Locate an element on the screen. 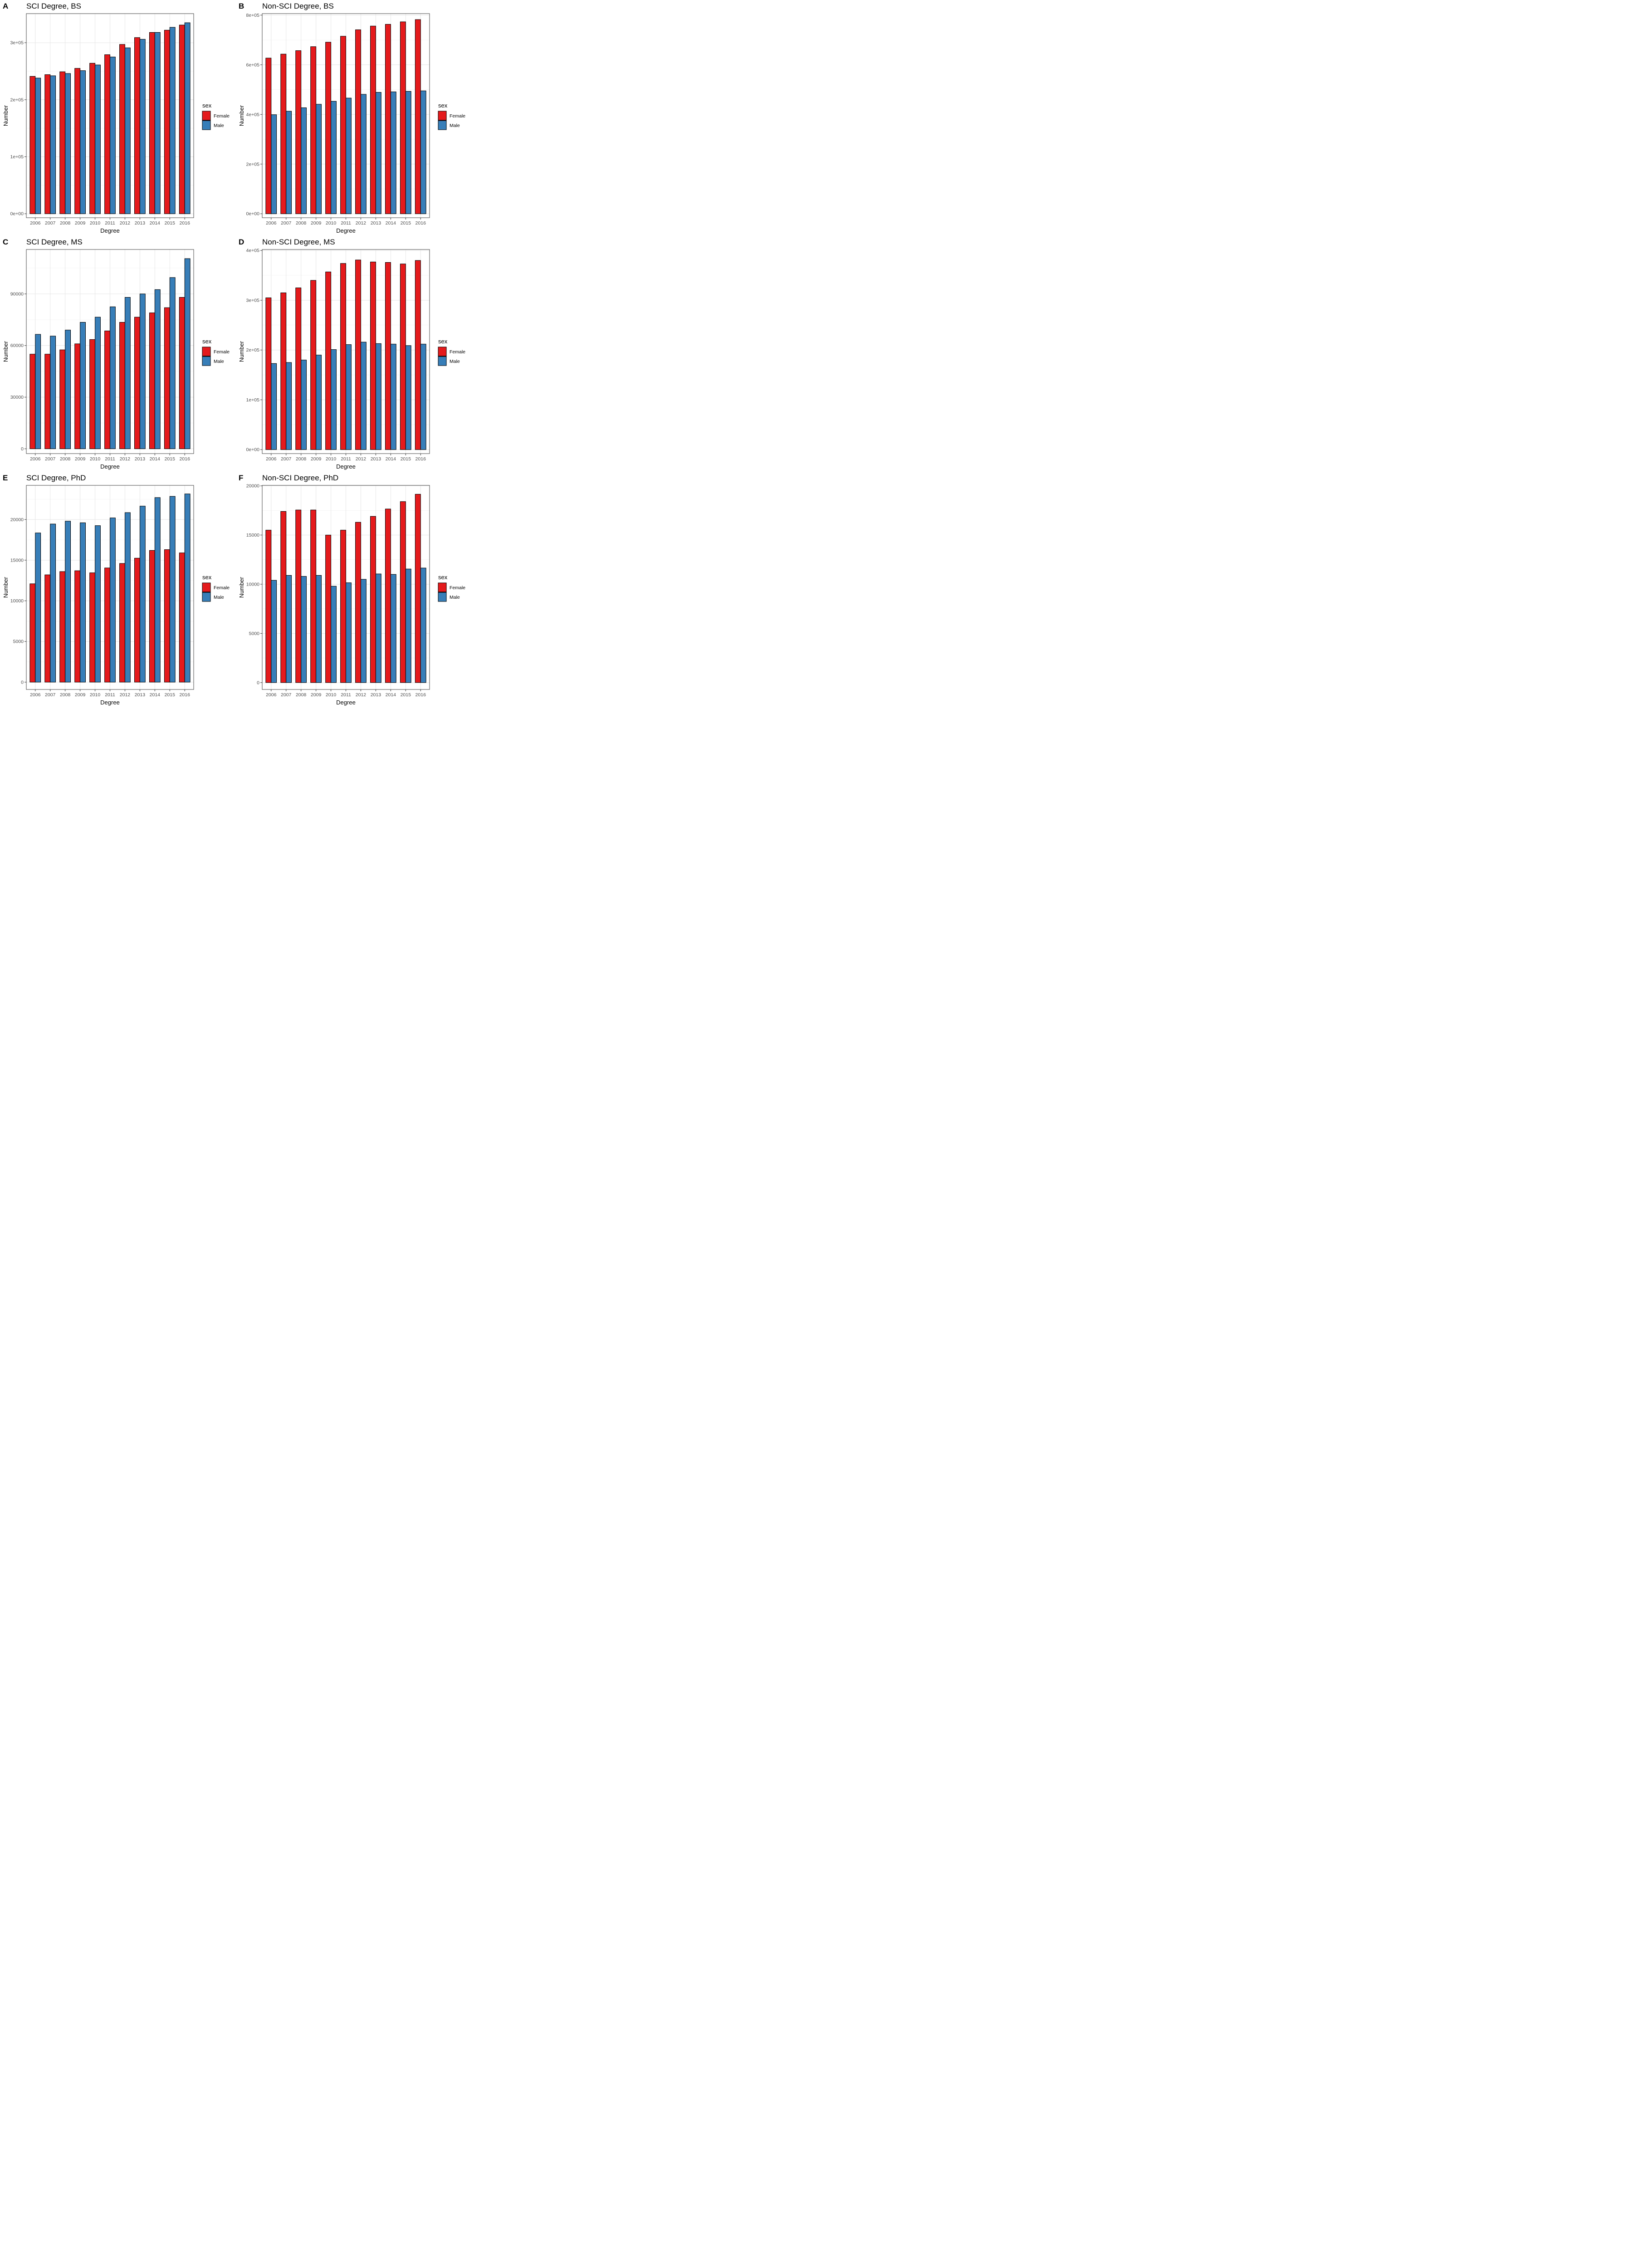 The width and height of the screenshot is (1633, 2268). chart-title: Non-SCI Degree, MS is located at coordinates (298, 242).